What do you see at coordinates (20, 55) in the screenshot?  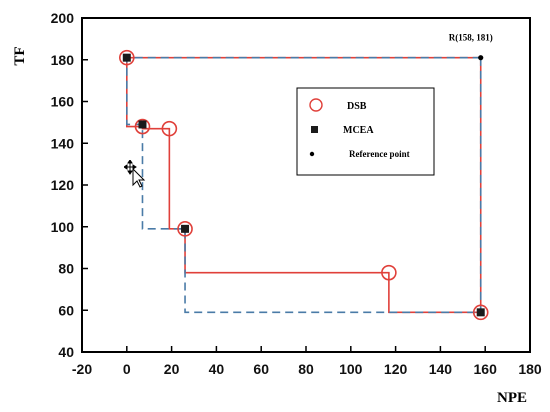 I see `y-axis-title: TF` at bounding box center [20, 55].